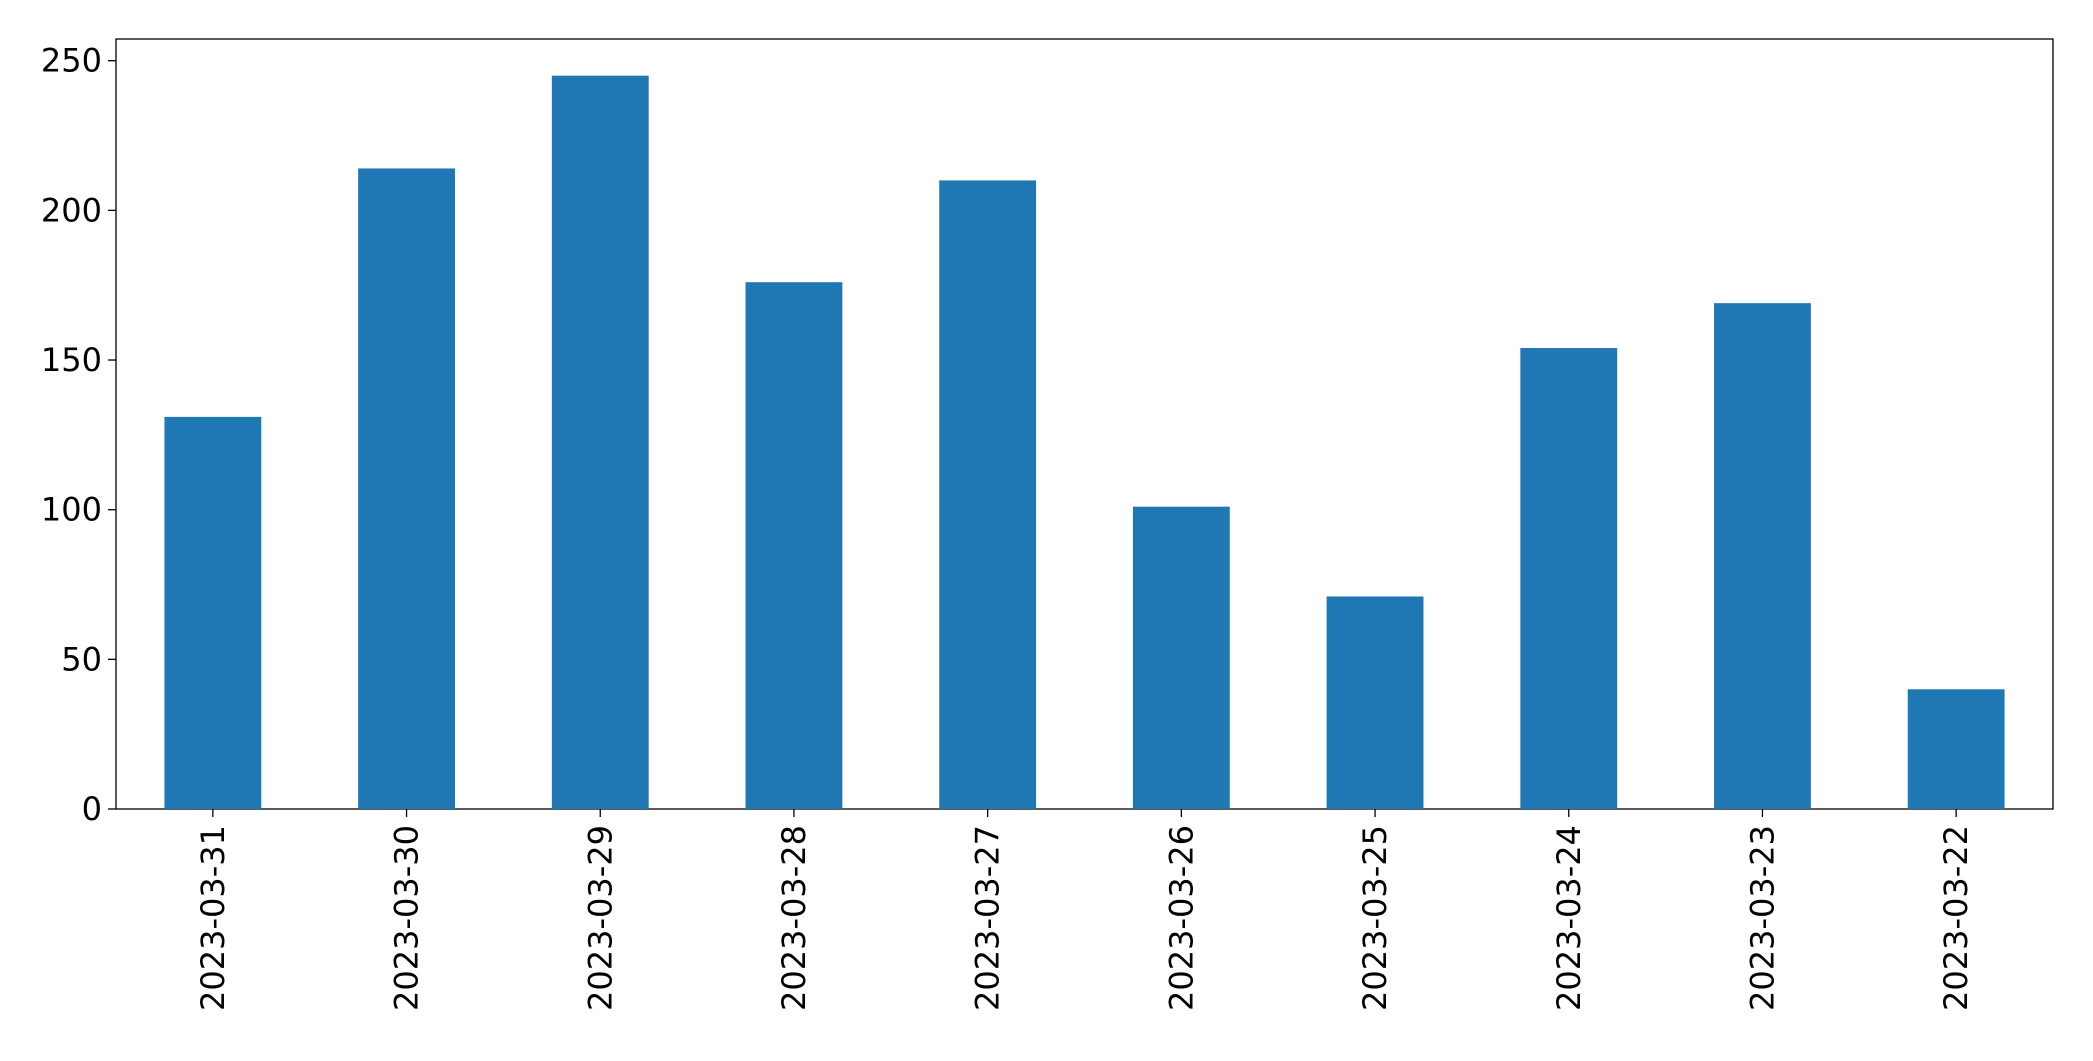  What do you see at coordinates (1181, 918) in the screenshot?
I see `x-tick-label: 2023-03-26` at bounding box center [1181, 918].